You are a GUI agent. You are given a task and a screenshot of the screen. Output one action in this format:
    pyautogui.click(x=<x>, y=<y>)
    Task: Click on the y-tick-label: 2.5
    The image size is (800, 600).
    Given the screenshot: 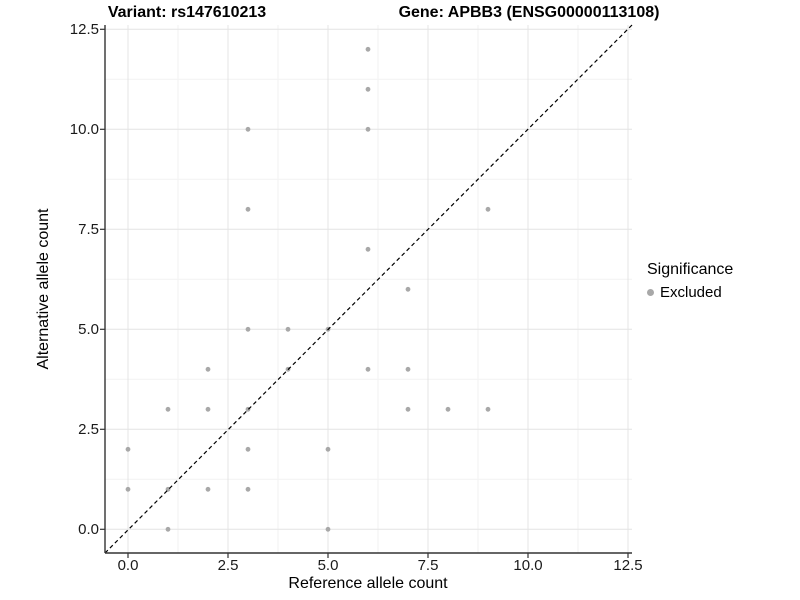 What is the action you would take?
    pyautogui.click(x=88, y=429)
    